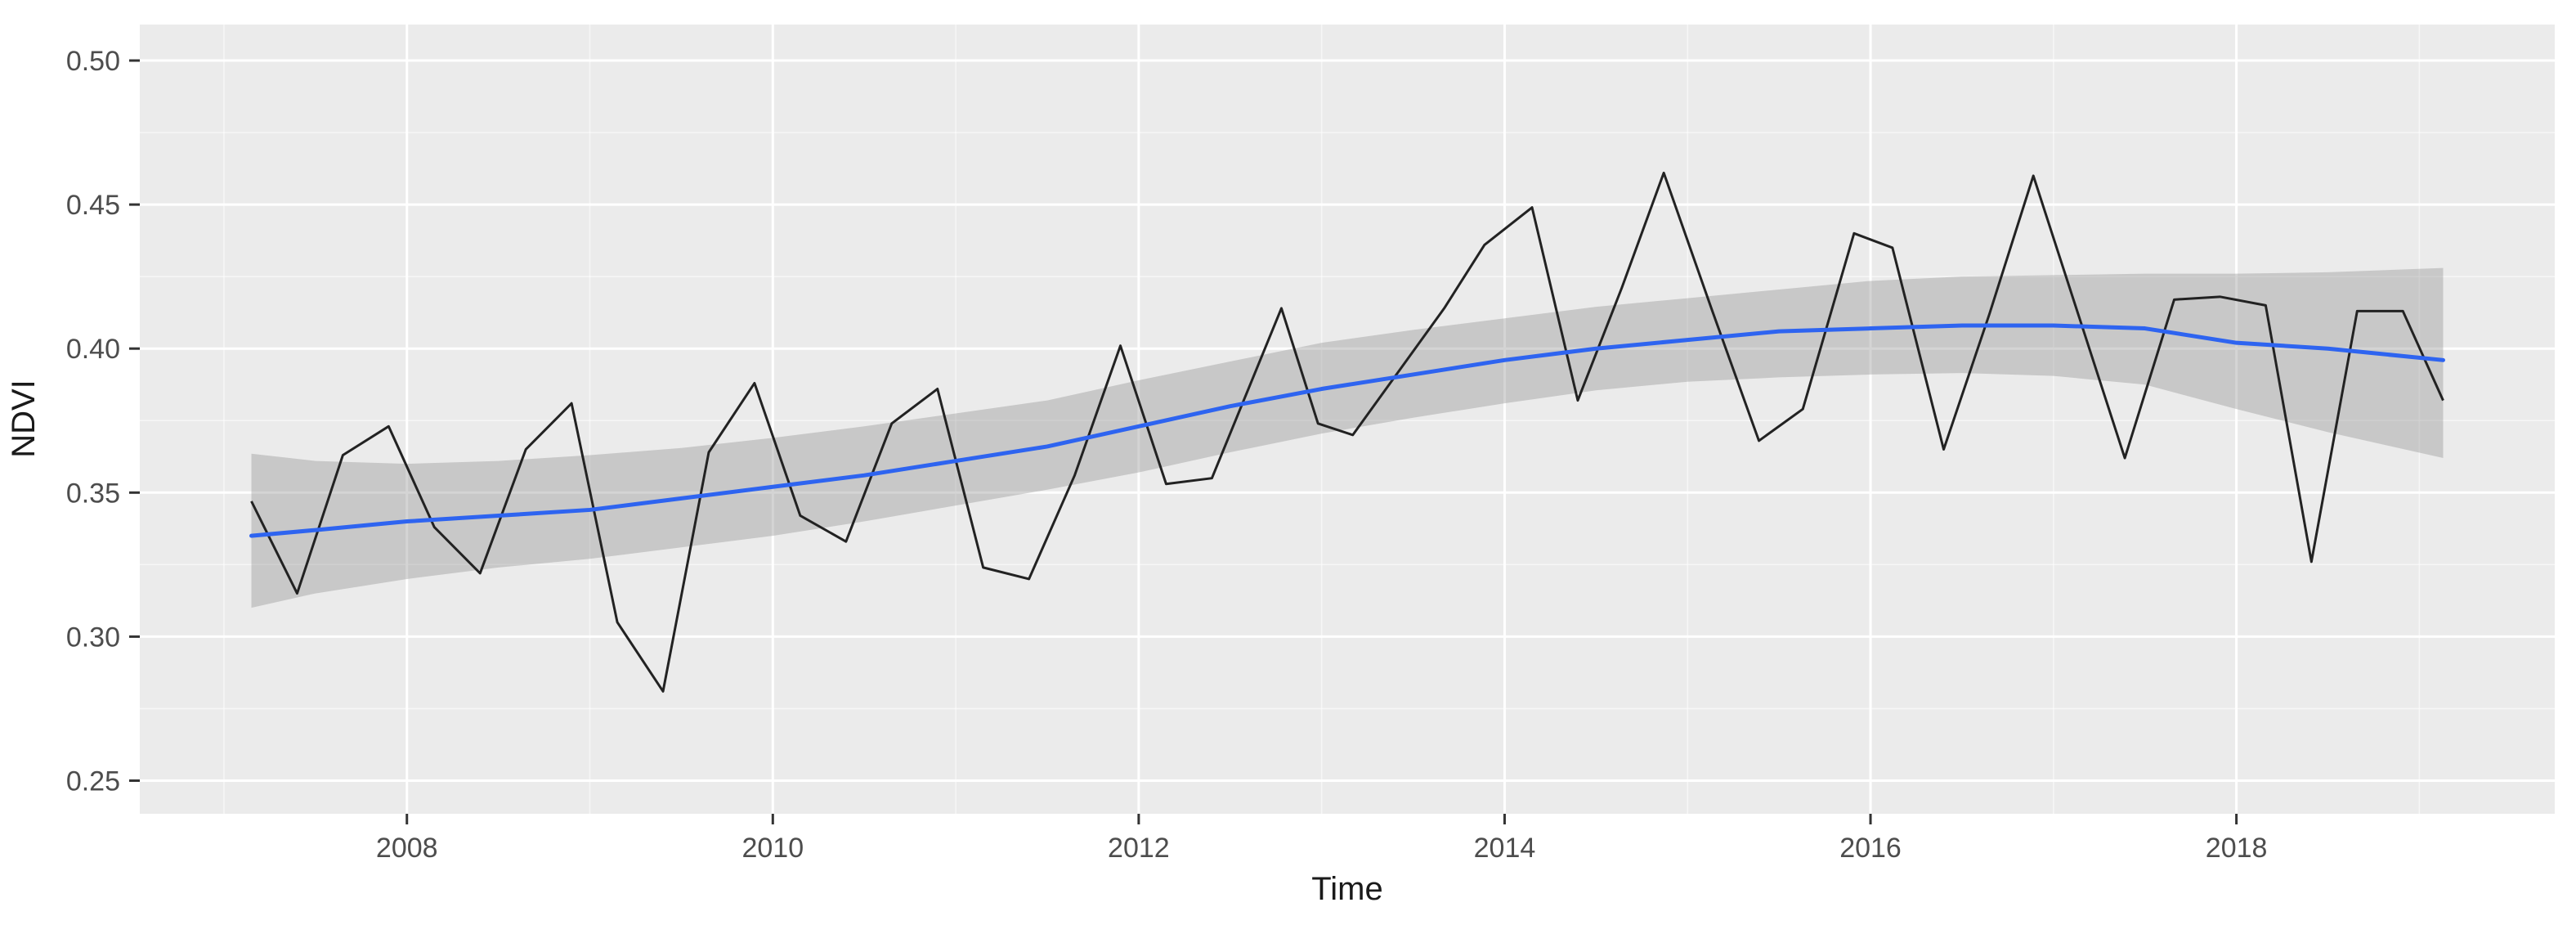 The height and width of the screenshot is (925, 2576). What do you see at coordinates (772, 848) in the screenshot?
I see `x-tick-label: 2010` at bounding box center [772, 848].